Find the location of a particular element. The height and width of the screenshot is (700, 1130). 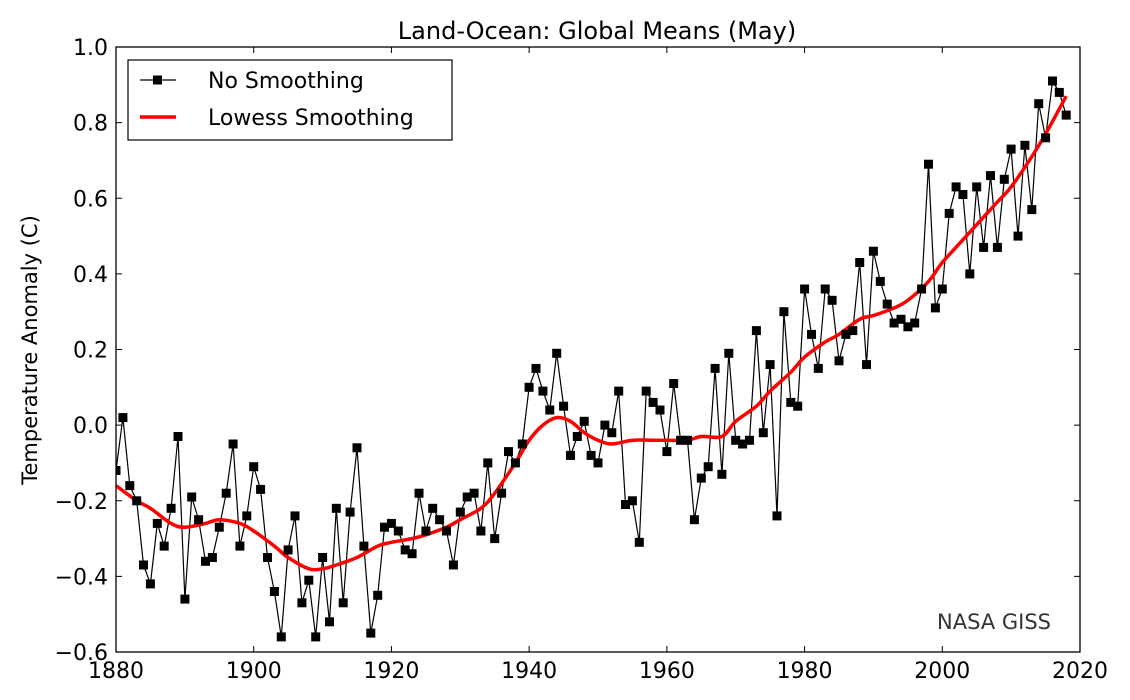

legend-label-lowess: Lowess Smoothing is located at coordinates (311, 118).